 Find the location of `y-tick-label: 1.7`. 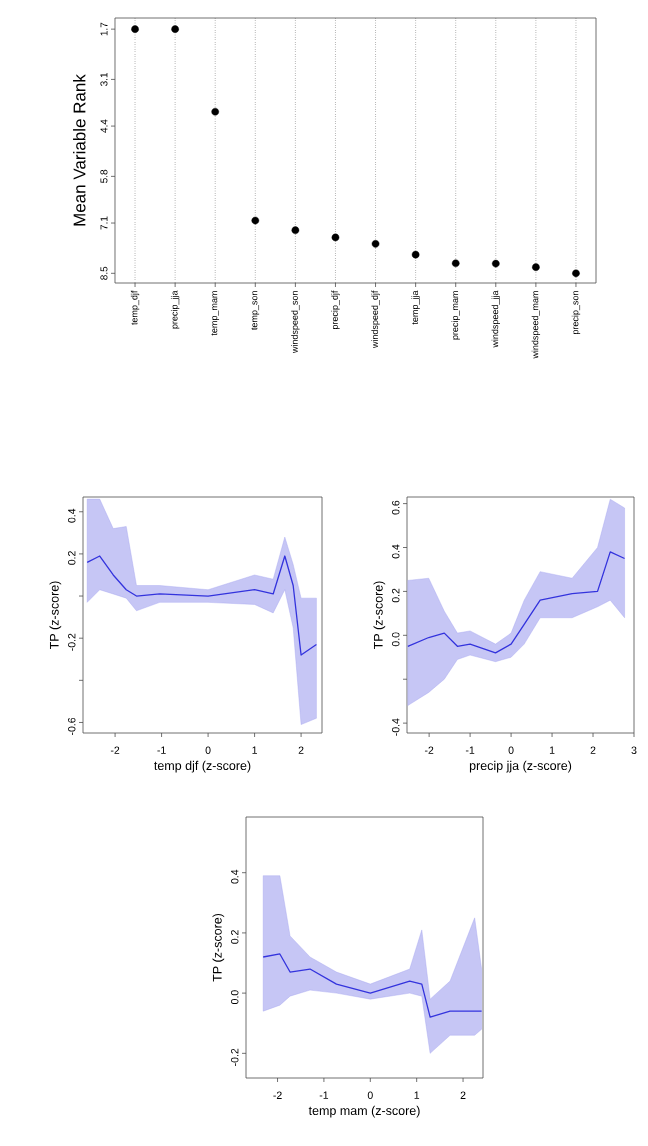

y-tick-label: 1.7 is located at coordinates (104, 29).